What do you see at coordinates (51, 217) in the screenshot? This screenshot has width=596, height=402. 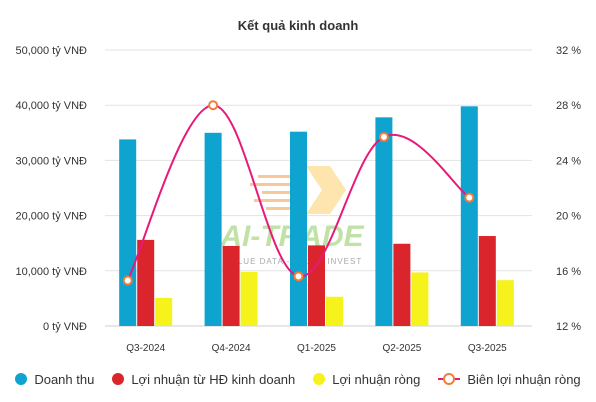 I see `y-left-tick-label: 20,000 tỷ VNĐ` at bounding box center [51, 217].